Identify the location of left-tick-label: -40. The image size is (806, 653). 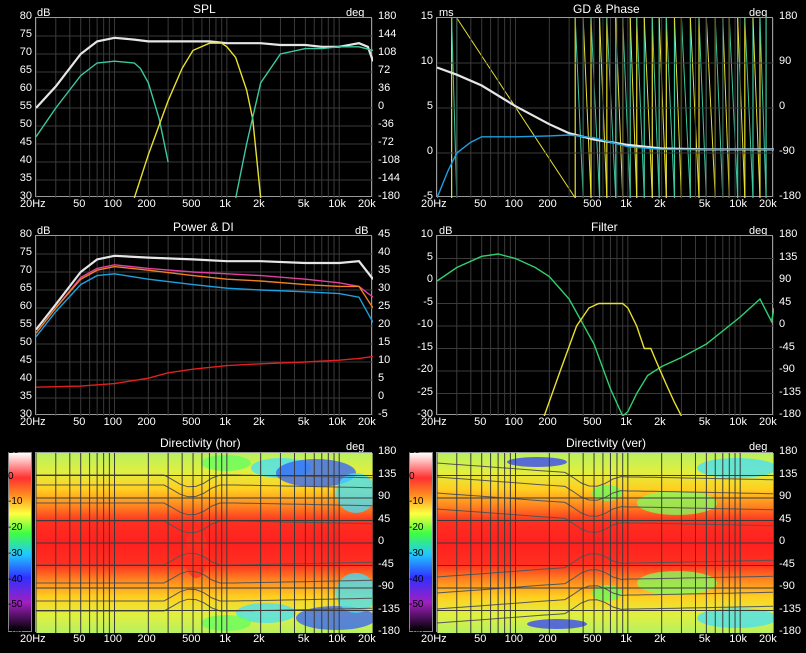
(15, 579).